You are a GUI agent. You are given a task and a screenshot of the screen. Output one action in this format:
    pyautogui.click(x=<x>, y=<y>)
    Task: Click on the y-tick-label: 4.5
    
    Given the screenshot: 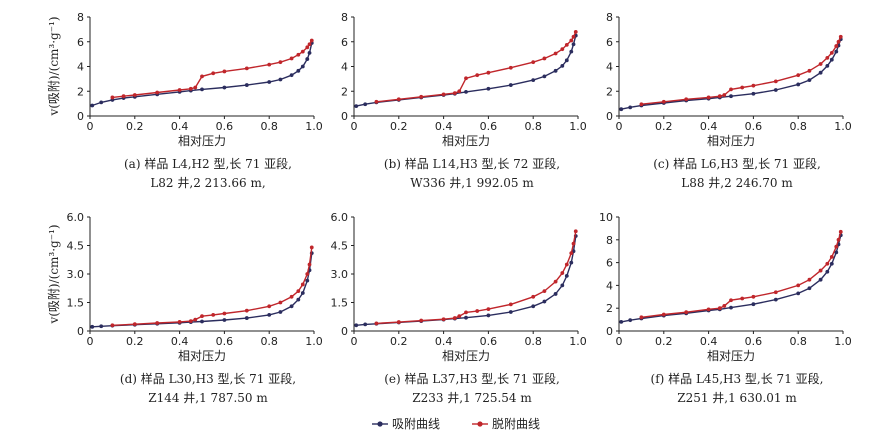 What is the action you would take?
    pyautogui.click(x=340, y=246)
    